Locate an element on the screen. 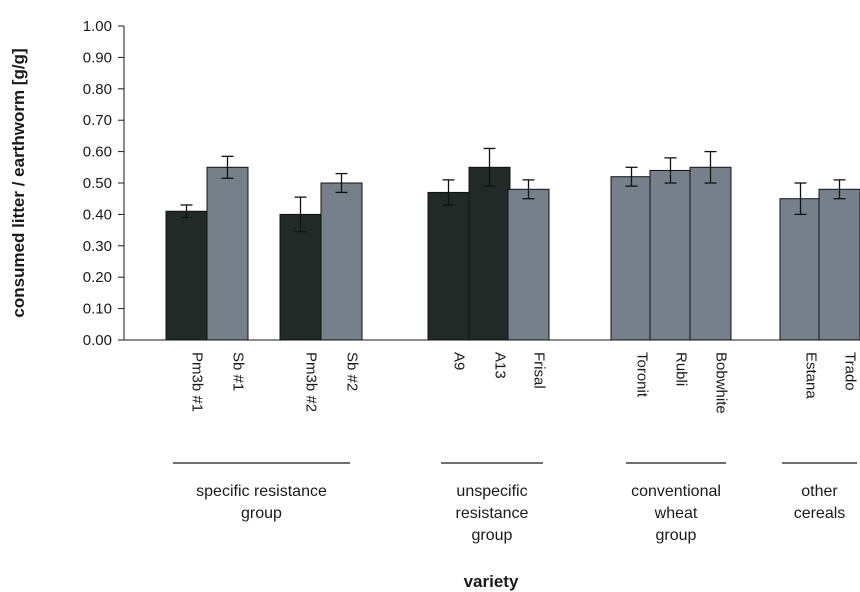 This screenshot has height=592, width=860. x-axis-label: variety is located at coordinates (491, 581).